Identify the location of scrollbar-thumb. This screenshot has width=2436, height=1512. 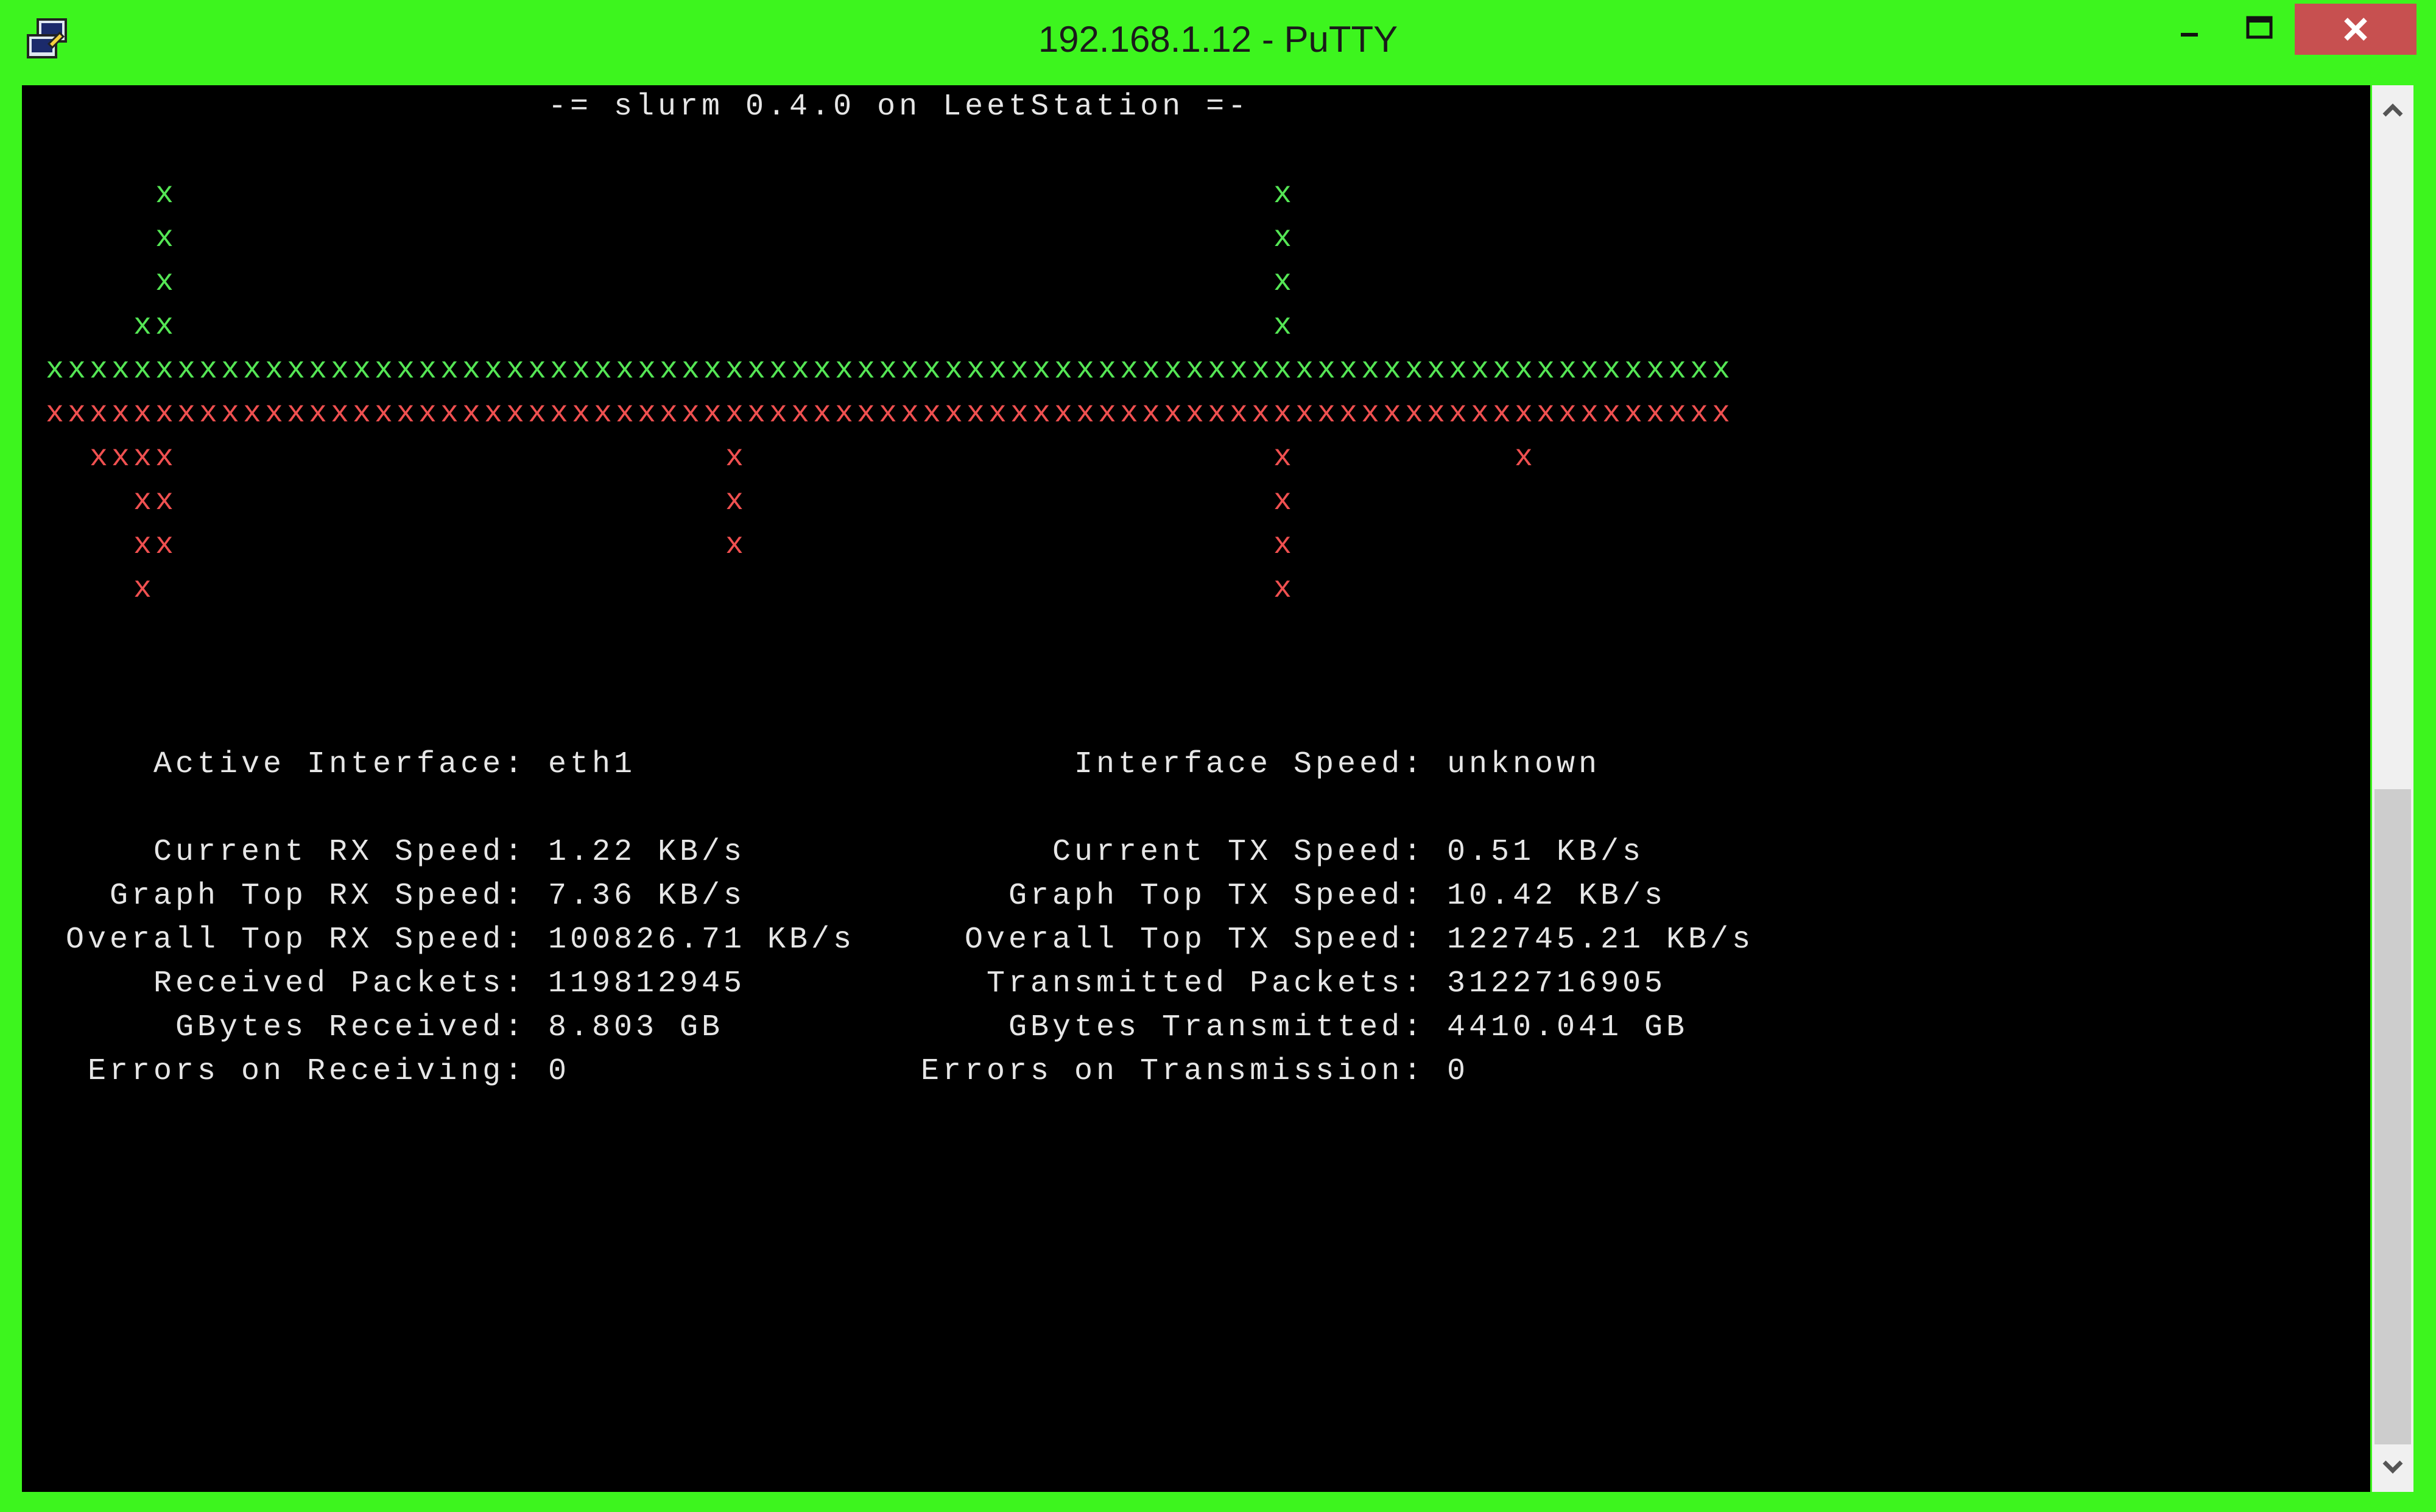
(2392, 1117).